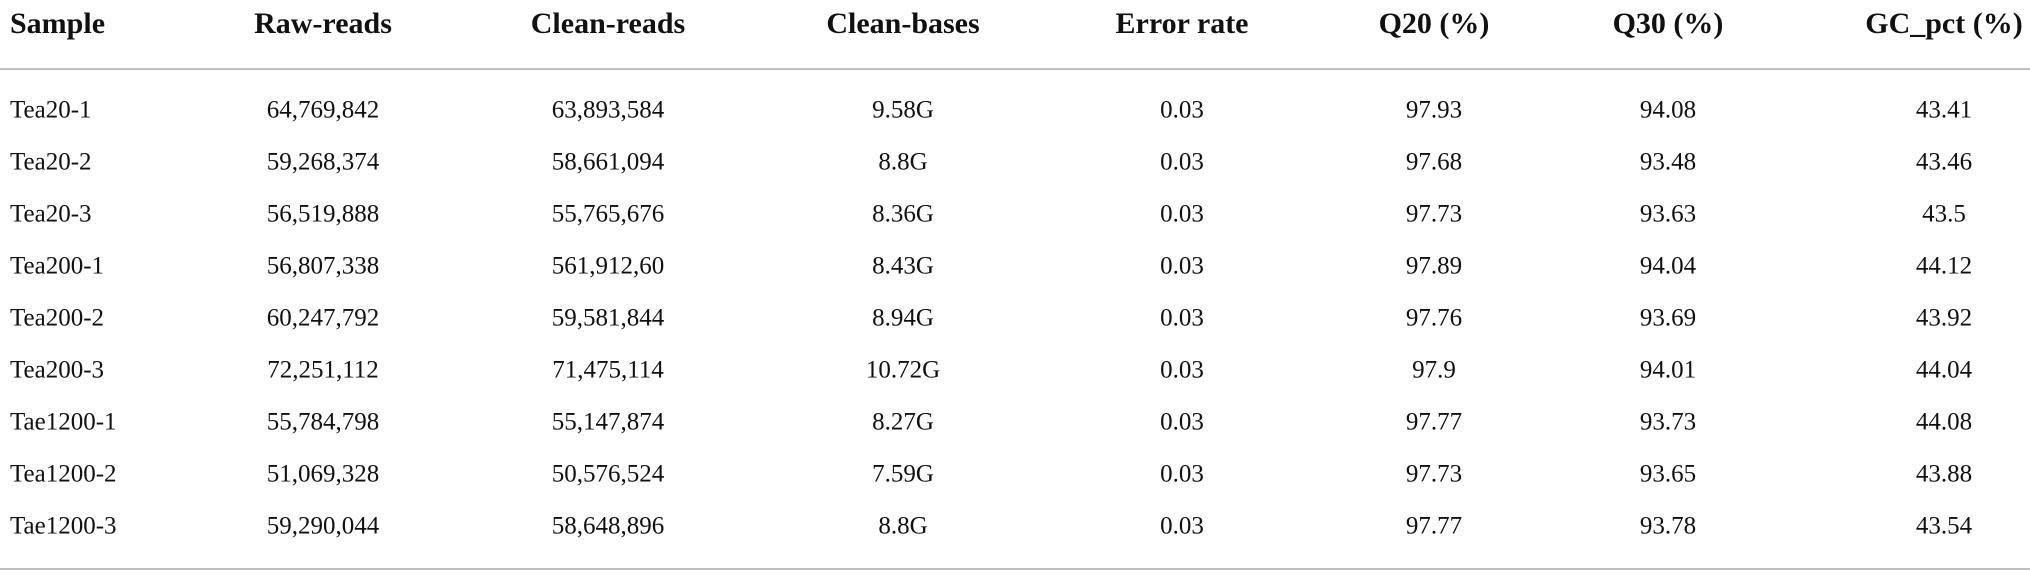 This screenshot has height=580, width=2030. I want to click on cell: 43.54, so click(1944, 526).